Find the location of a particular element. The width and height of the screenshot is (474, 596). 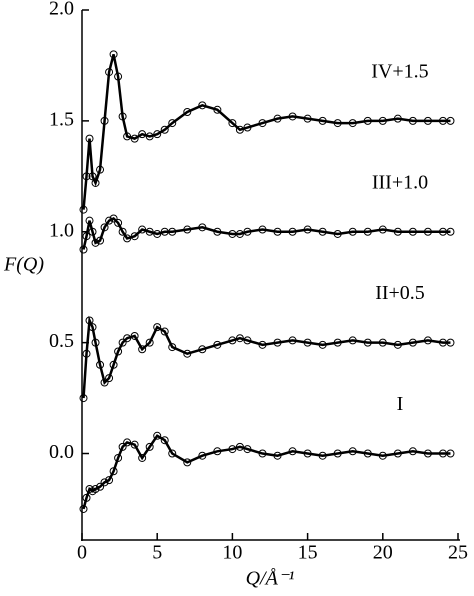

y-tick-label: 1.5 is located at coordinates (61, 119).